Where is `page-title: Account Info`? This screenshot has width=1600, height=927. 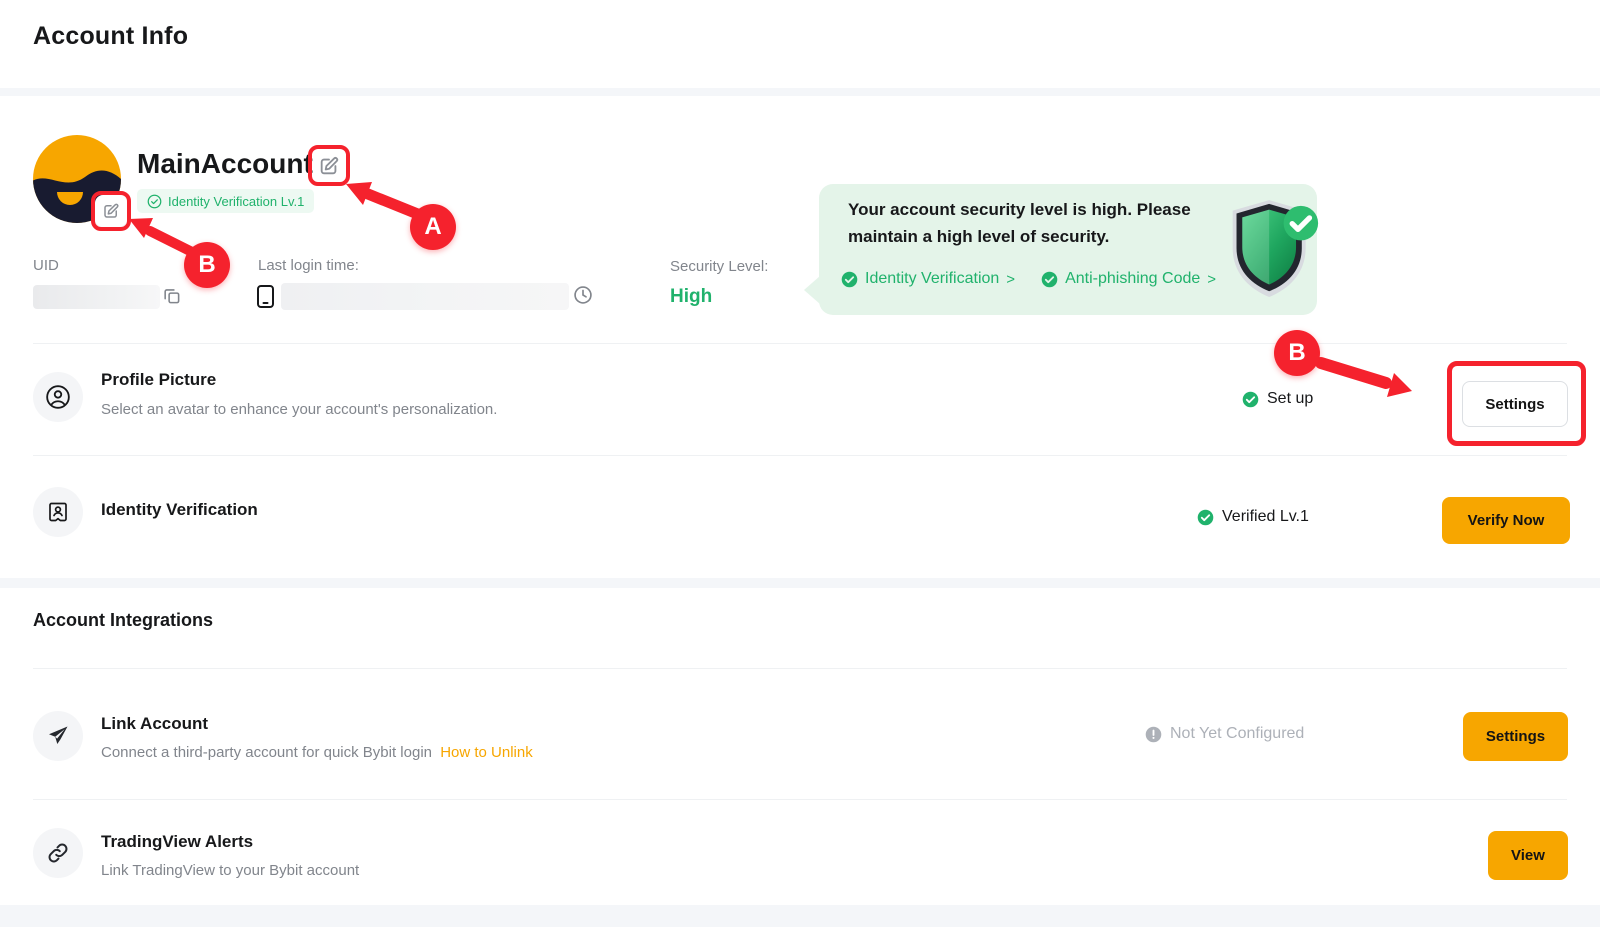
page-title: Account Info is located at coordinates (111, 36).